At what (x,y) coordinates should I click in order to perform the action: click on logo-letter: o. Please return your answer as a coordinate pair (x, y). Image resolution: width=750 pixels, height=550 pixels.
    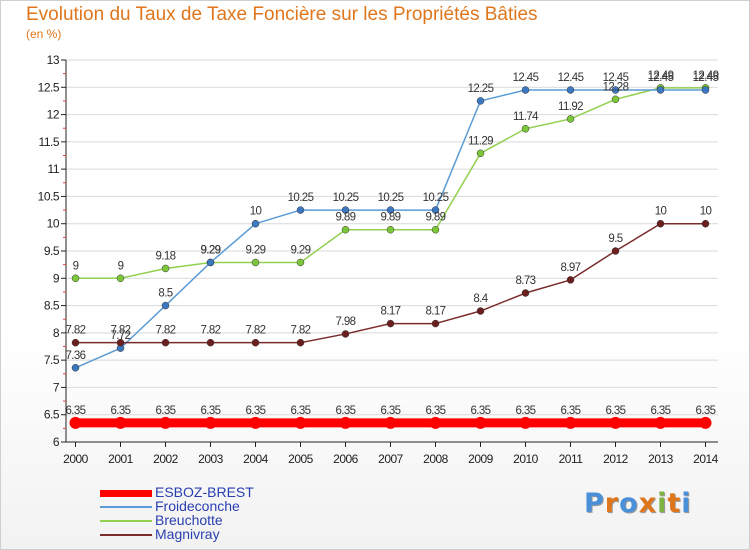
    Looking at the image, I should click on (629, 503).